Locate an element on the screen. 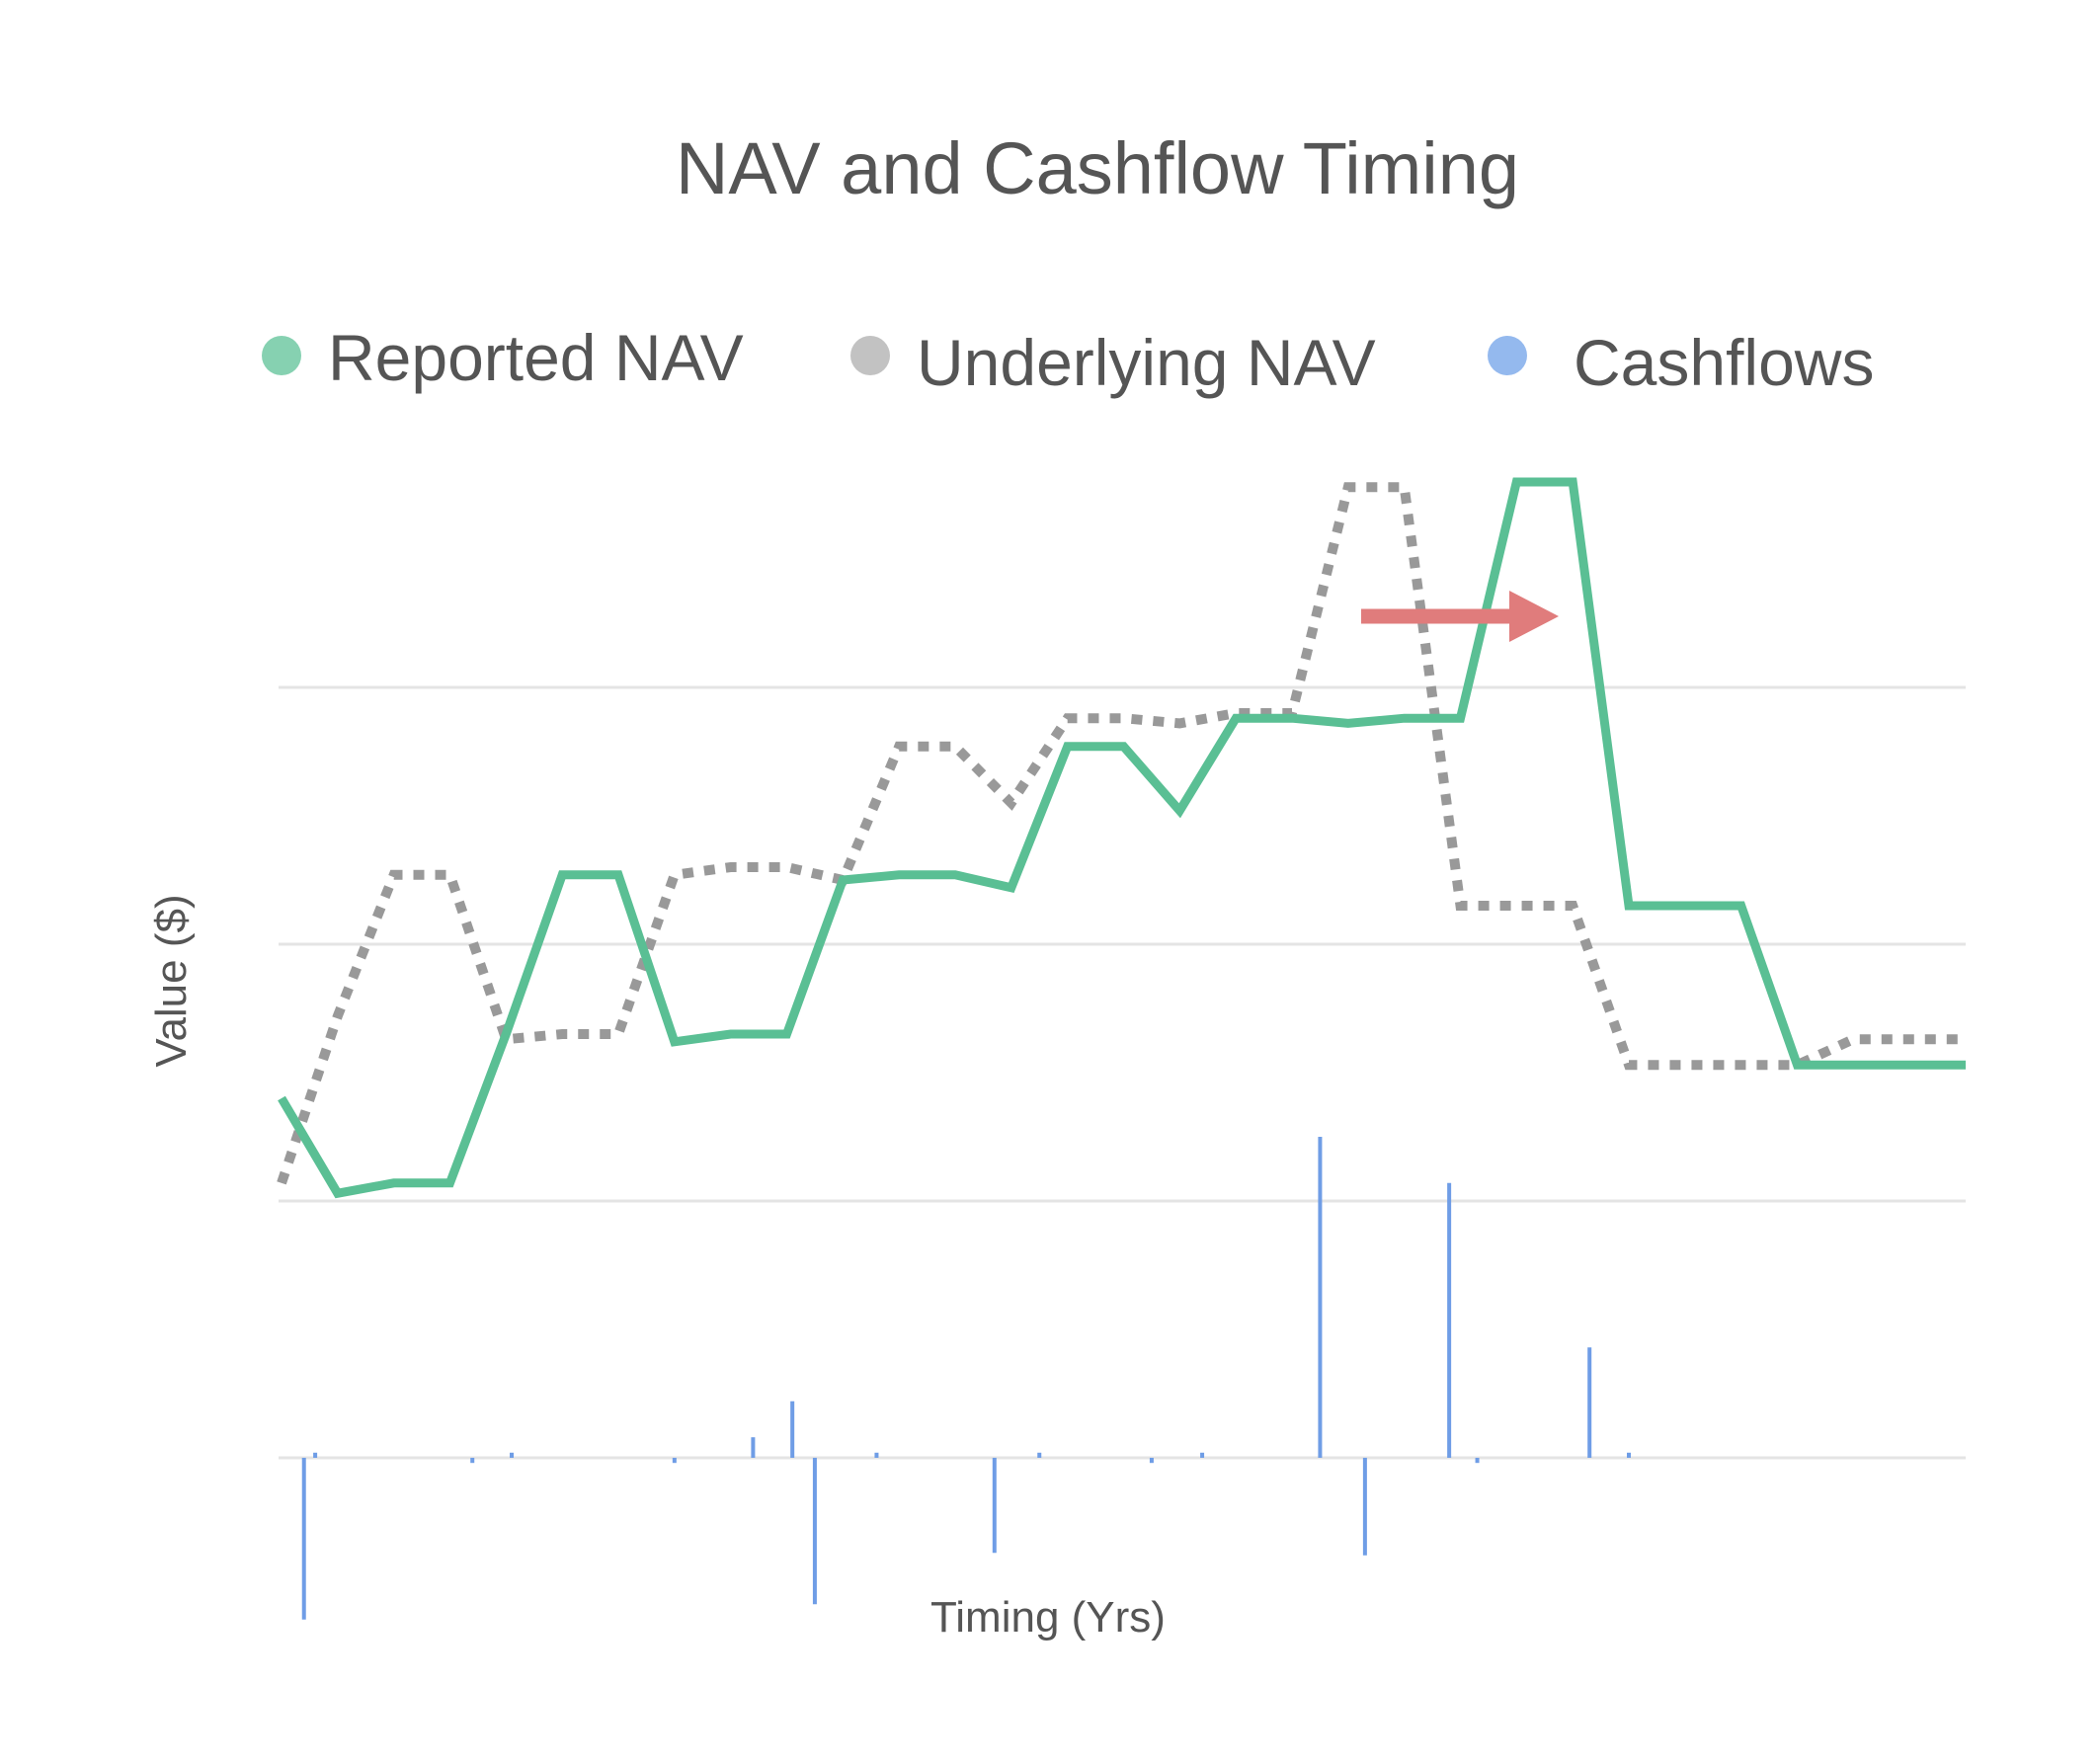 Image resolution: width=2100 pixels, height=1762 pixels. legend-label-underlying-nav: Underlying NAV is located at coordinates (1146, 363).